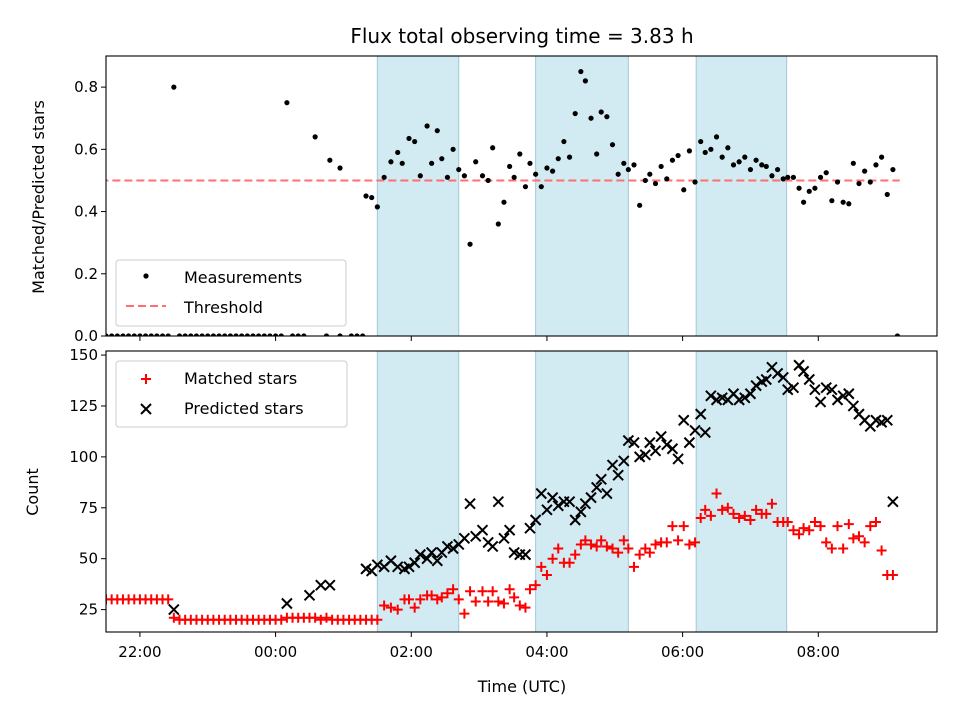 The height and width of the screenshot is (724, 960). What do you see at coordinates (83, 355) in the screenshot?
I see `y-tick-label: 150` at bounding box center [83, 355].